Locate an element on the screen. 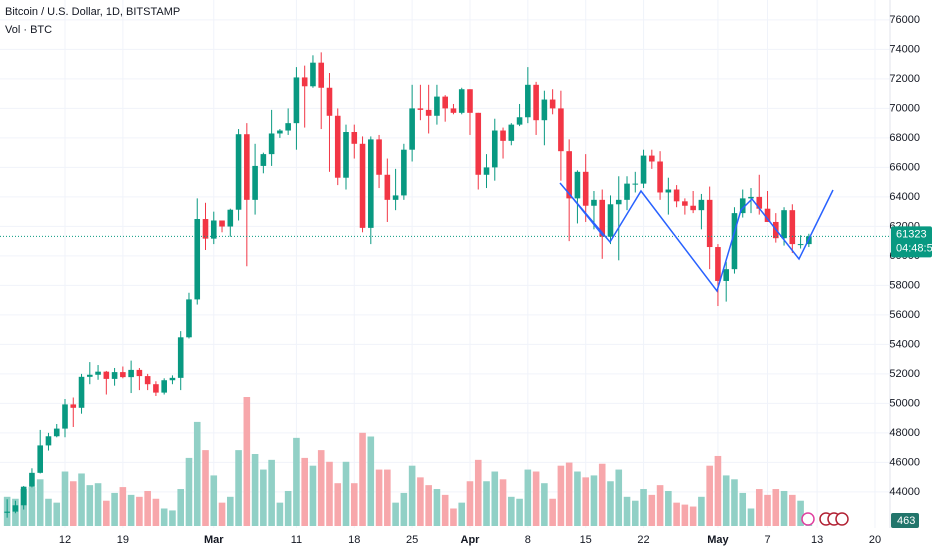 Image resolution: width=932 pixels, height=550 pixels. y-tick-label: 58000 is located at coordinates (904, 285).